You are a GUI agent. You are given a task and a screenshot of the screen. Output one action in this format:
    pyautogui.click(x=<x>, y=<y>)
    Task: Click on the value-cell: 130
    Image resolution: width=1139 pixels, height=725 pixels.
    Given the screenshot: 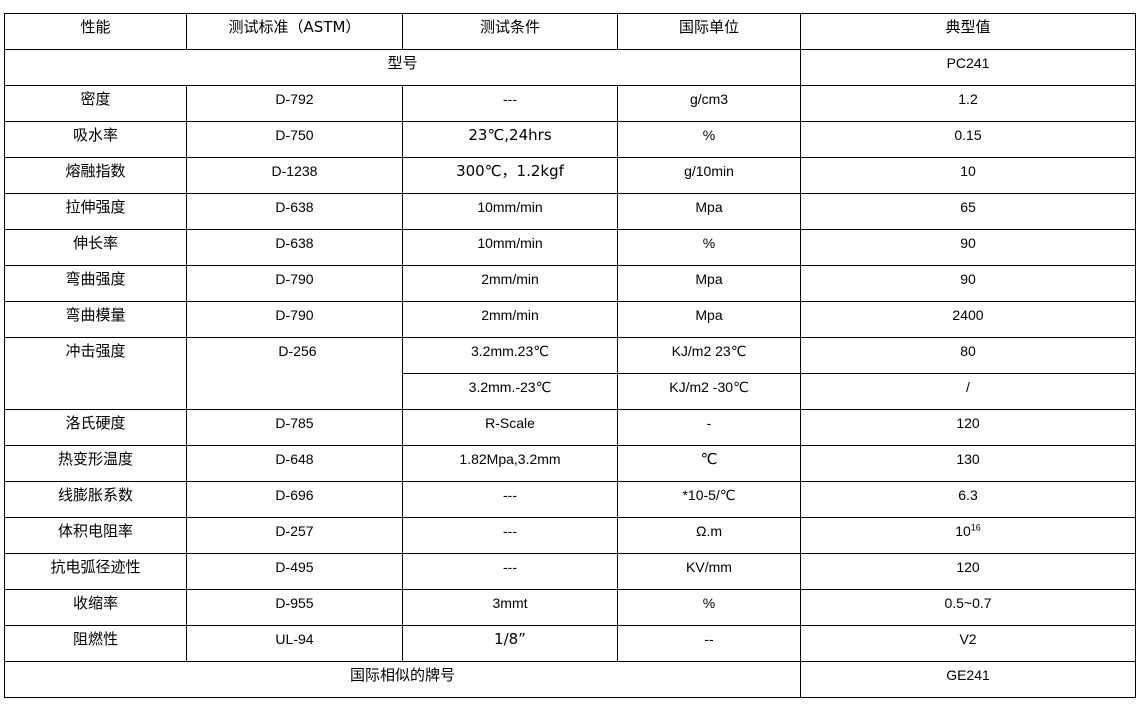 What is the action you would take?
    pyautogui.click(x=968, y=463)
    